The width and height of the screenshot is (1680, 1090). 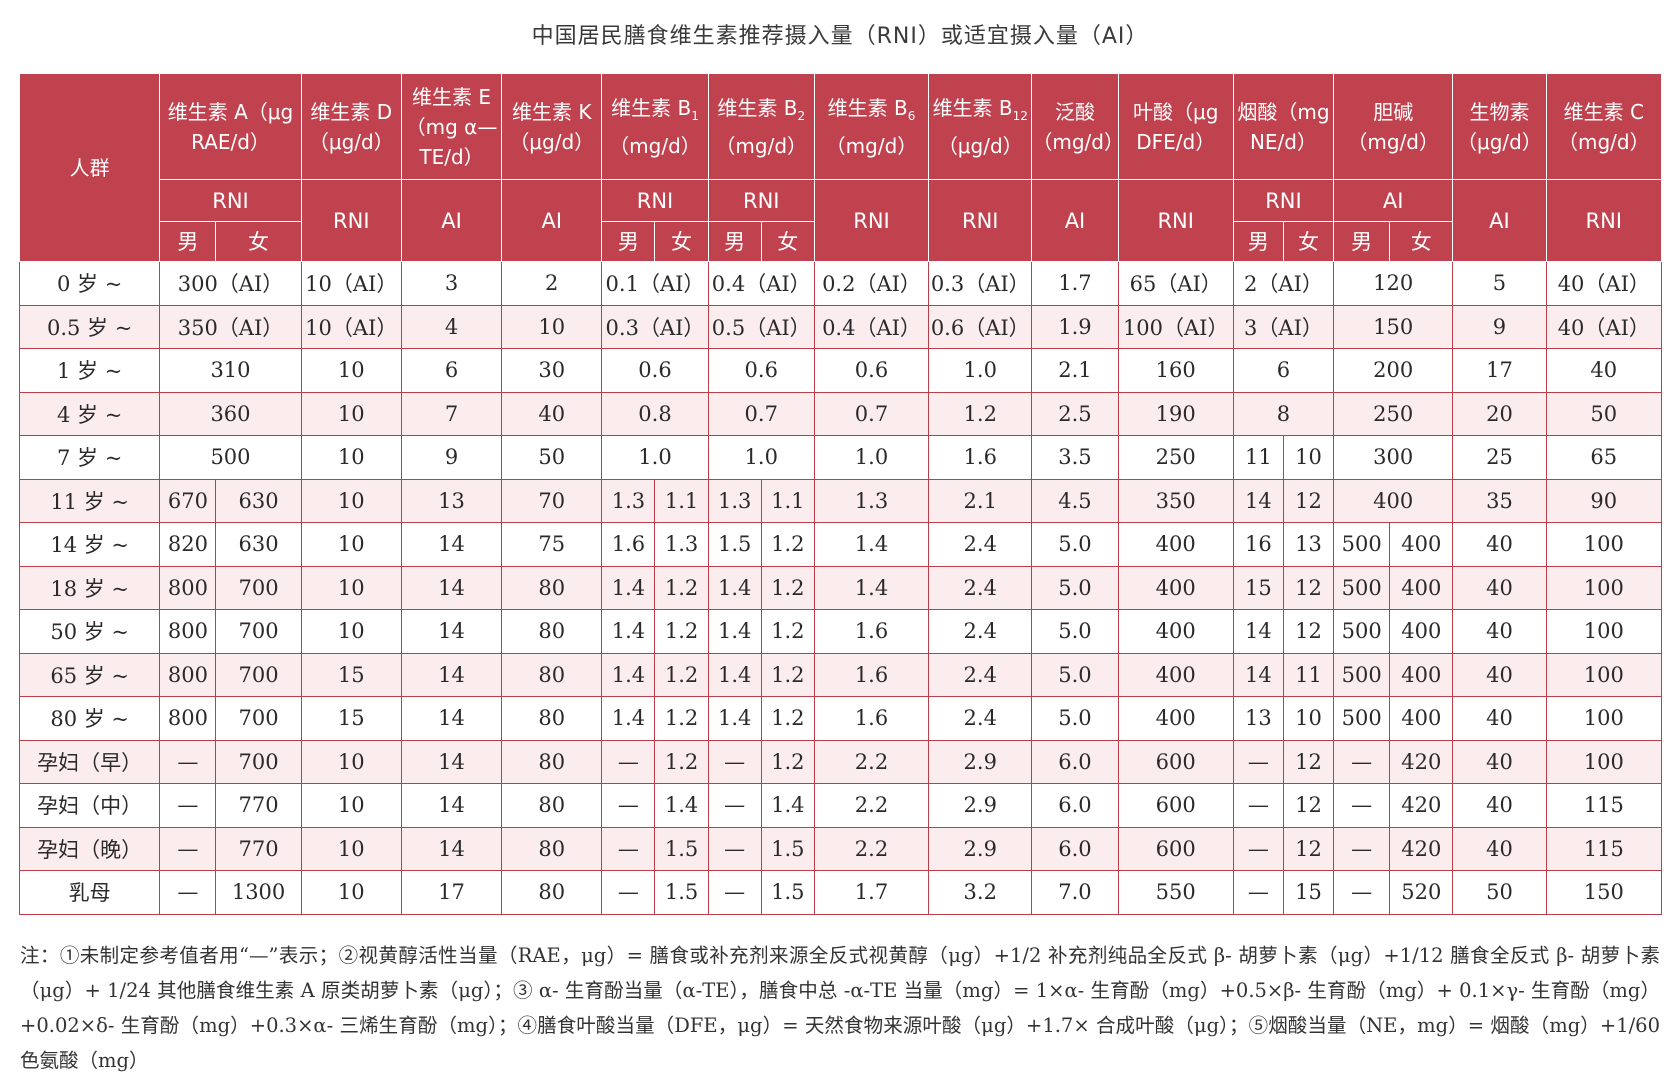 What do you see at coordinates (1499, 126) in the screenshot?
I see `header-biotin: 生物素（μg/d）` at bounding box center [1499, 126].